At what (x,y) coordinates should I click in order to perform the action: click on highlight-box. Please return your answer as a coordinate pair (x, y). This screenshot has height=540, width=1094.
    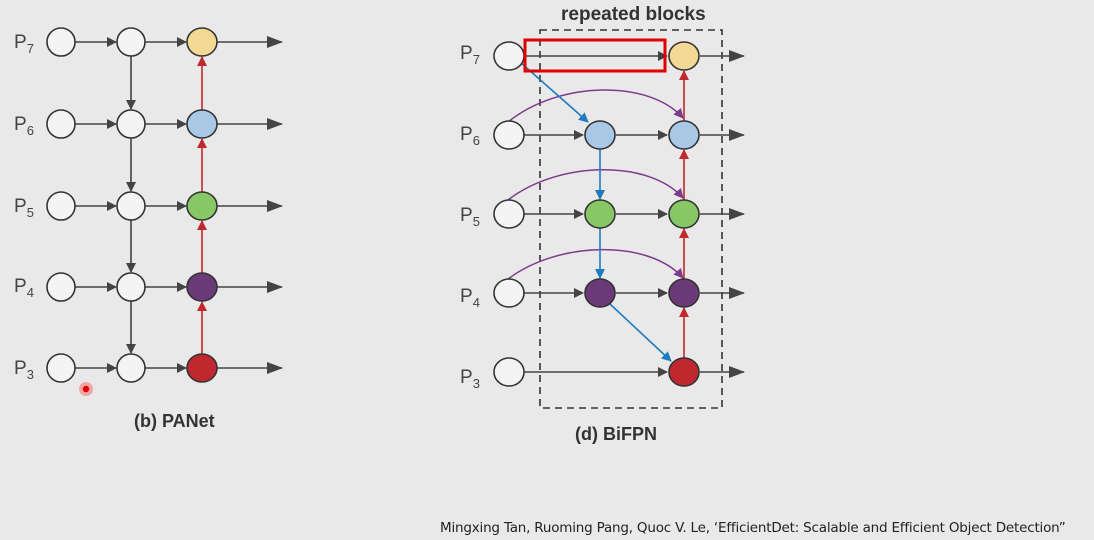
    Looking at the image, I should click on (595, 55).